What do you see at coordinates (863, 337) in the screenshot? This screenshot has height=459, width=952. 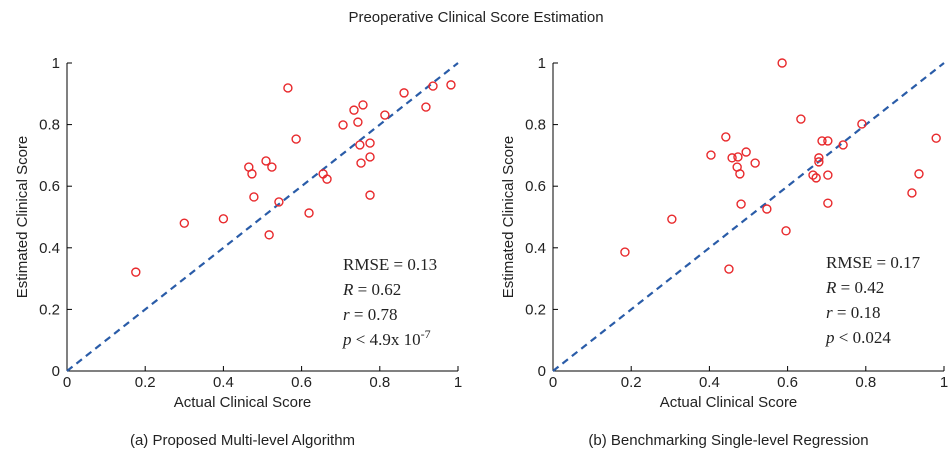 I see `annotation-text: < 0.024` at bounding box center [863, 337].